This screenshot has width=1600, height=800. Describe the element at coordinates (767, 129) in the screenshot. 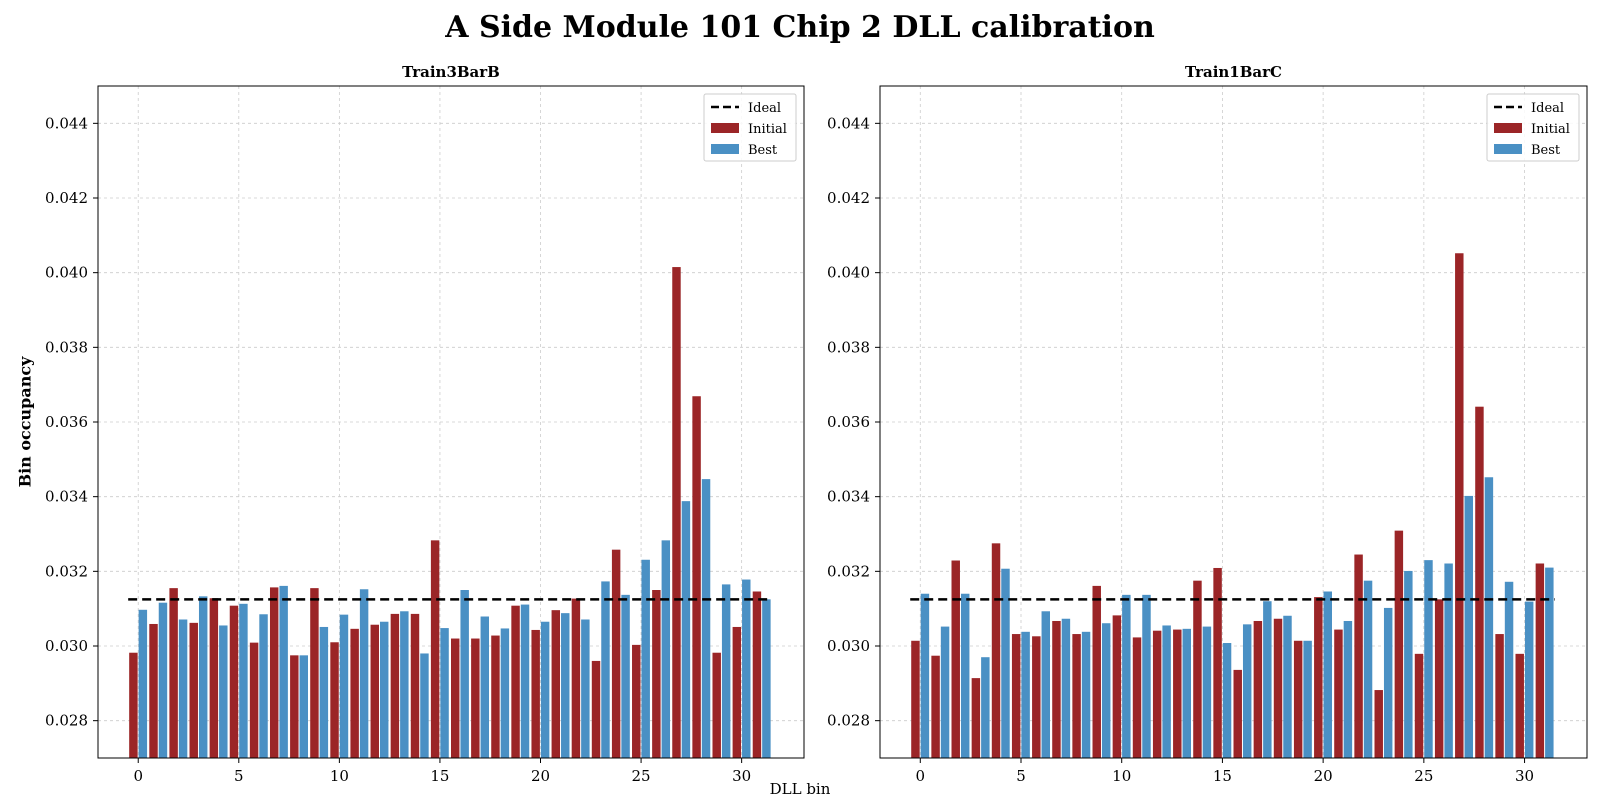

I see `legend-label: Initial` at that location.